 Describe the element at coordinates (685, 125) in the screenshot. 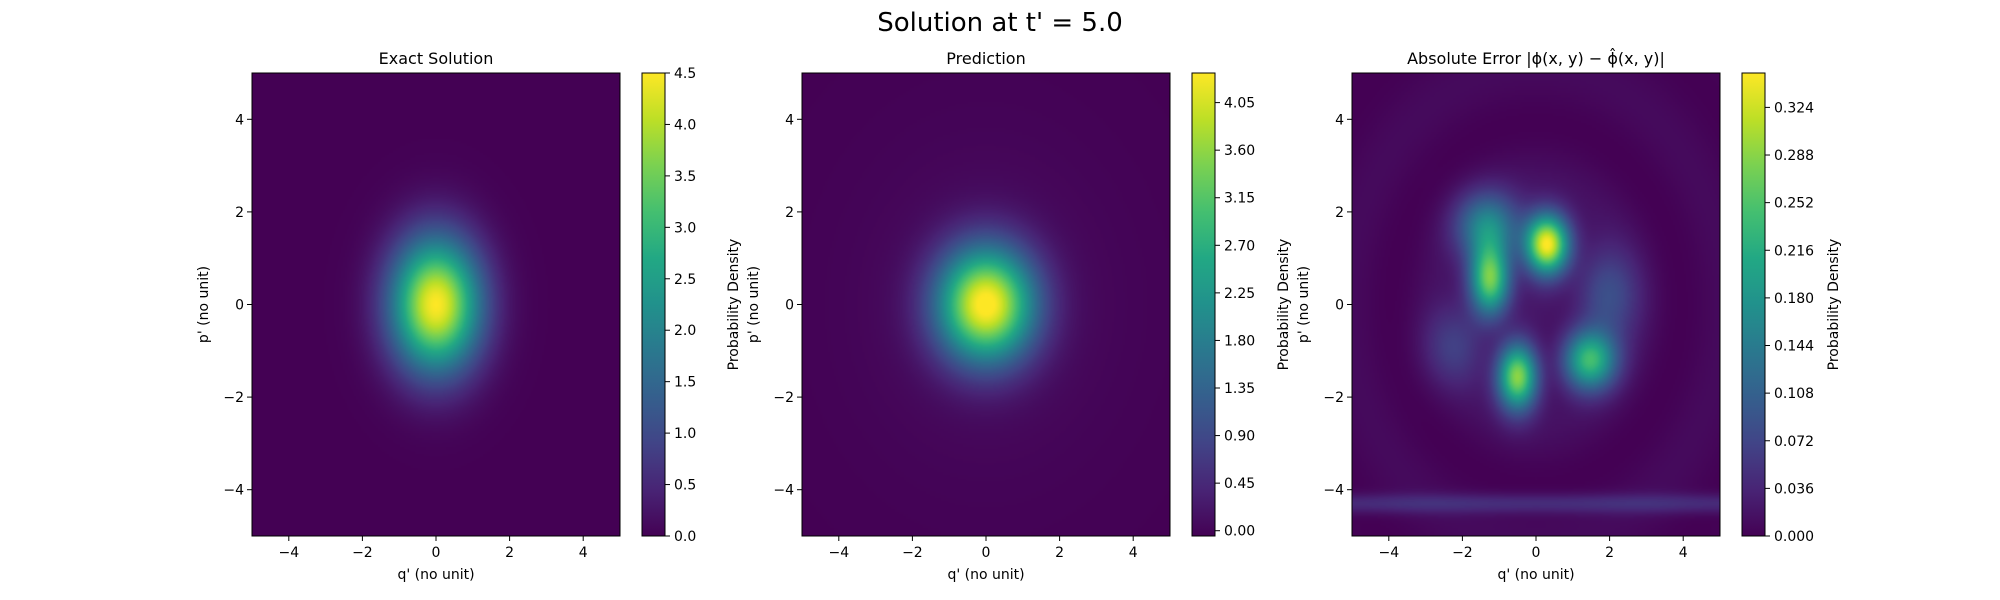

I see `colorbar-tick-label: 4.0` at that location.